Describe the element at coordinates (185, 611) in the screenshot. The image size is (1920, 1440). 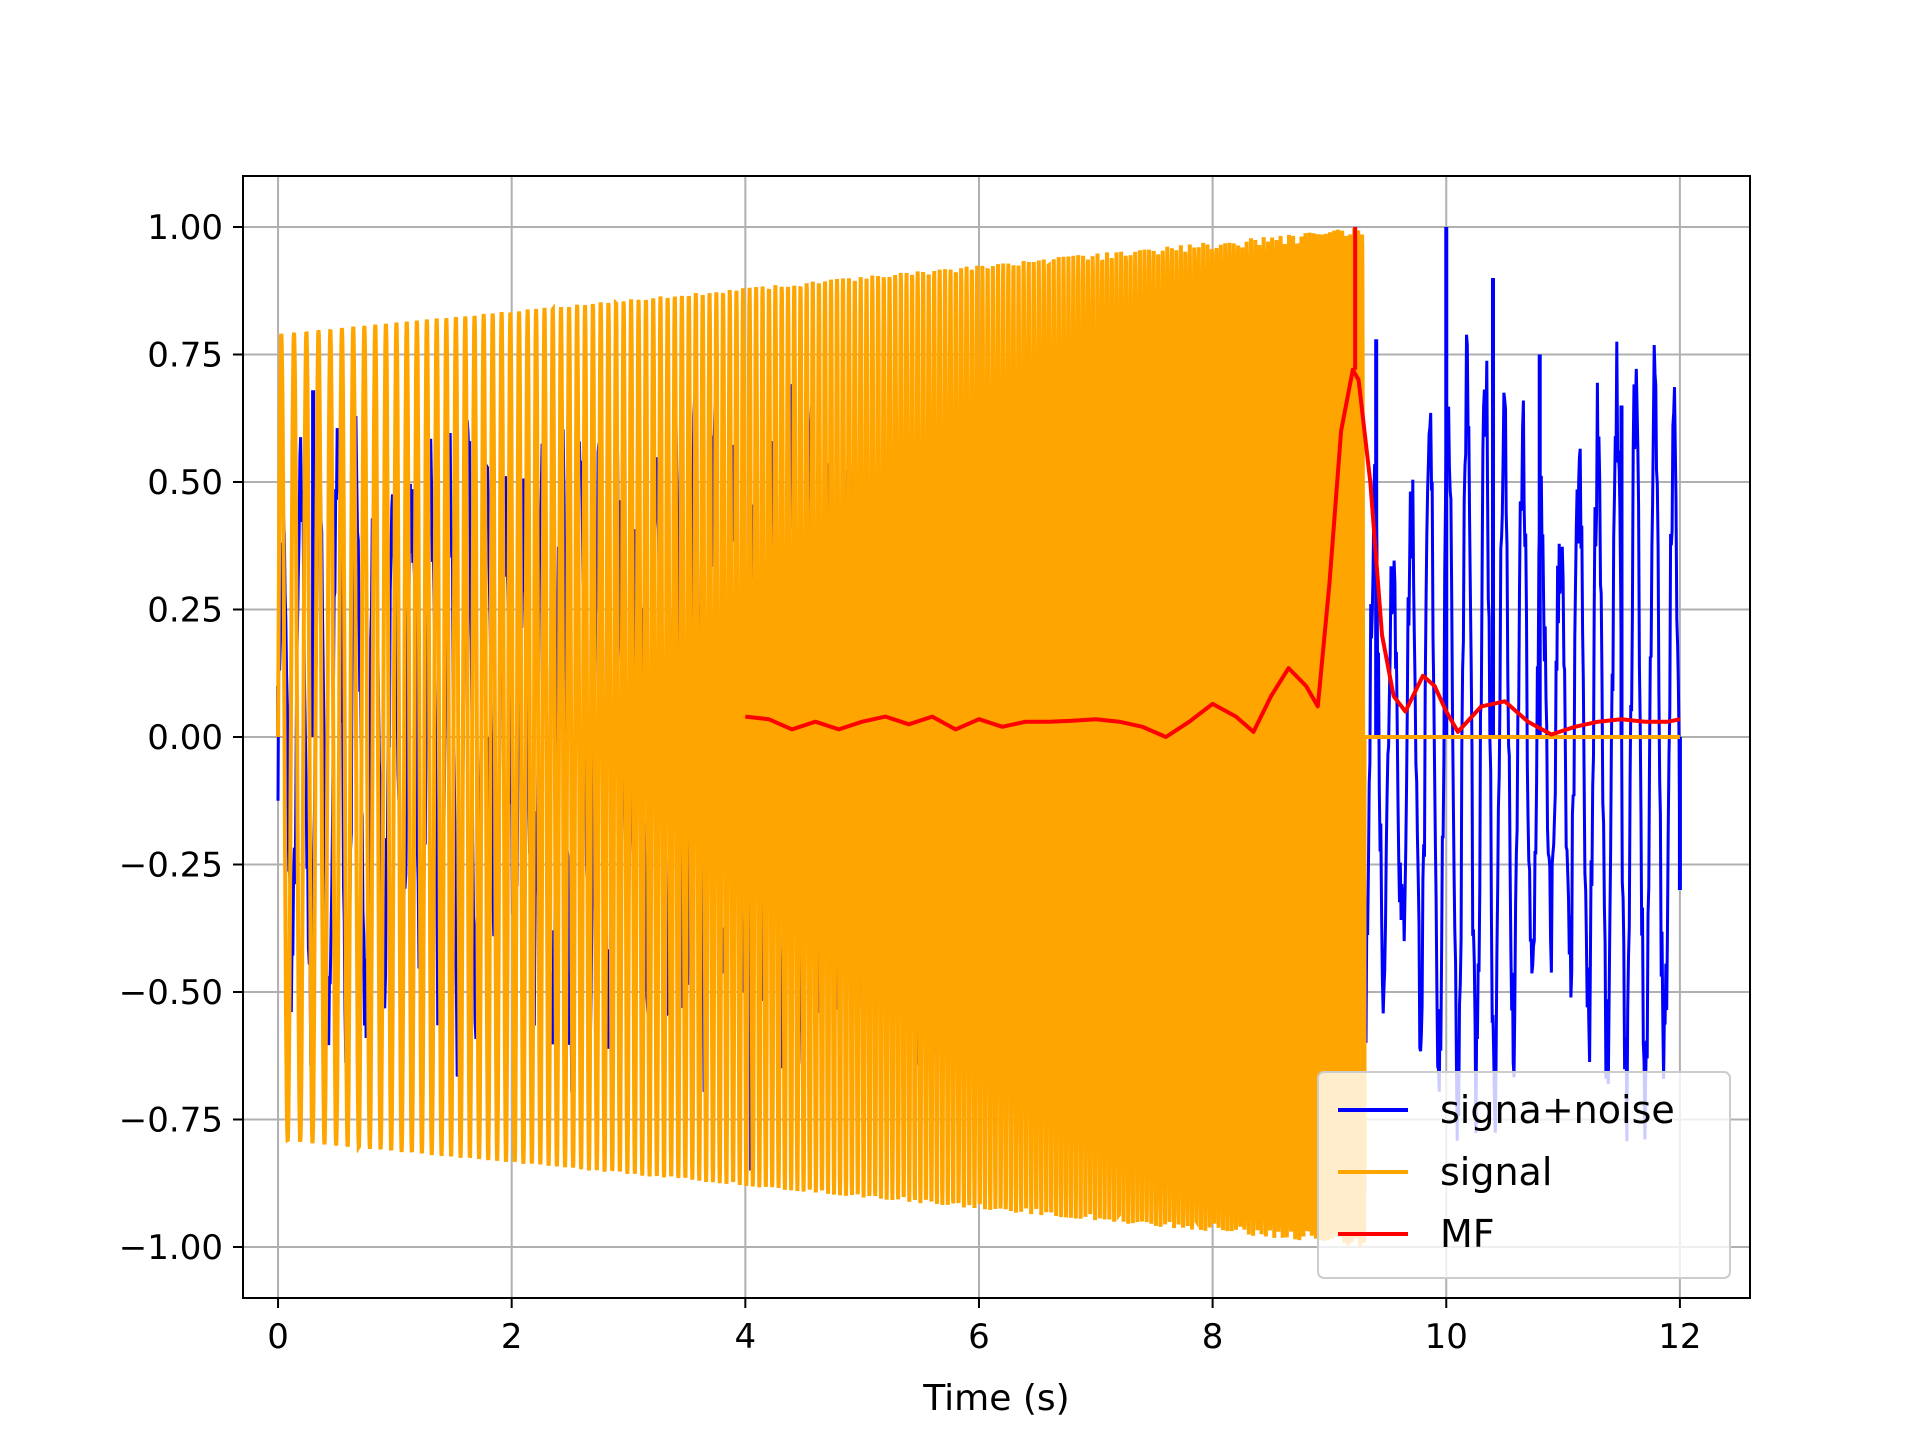
I see `y-tick-label: 0.25` at that location.